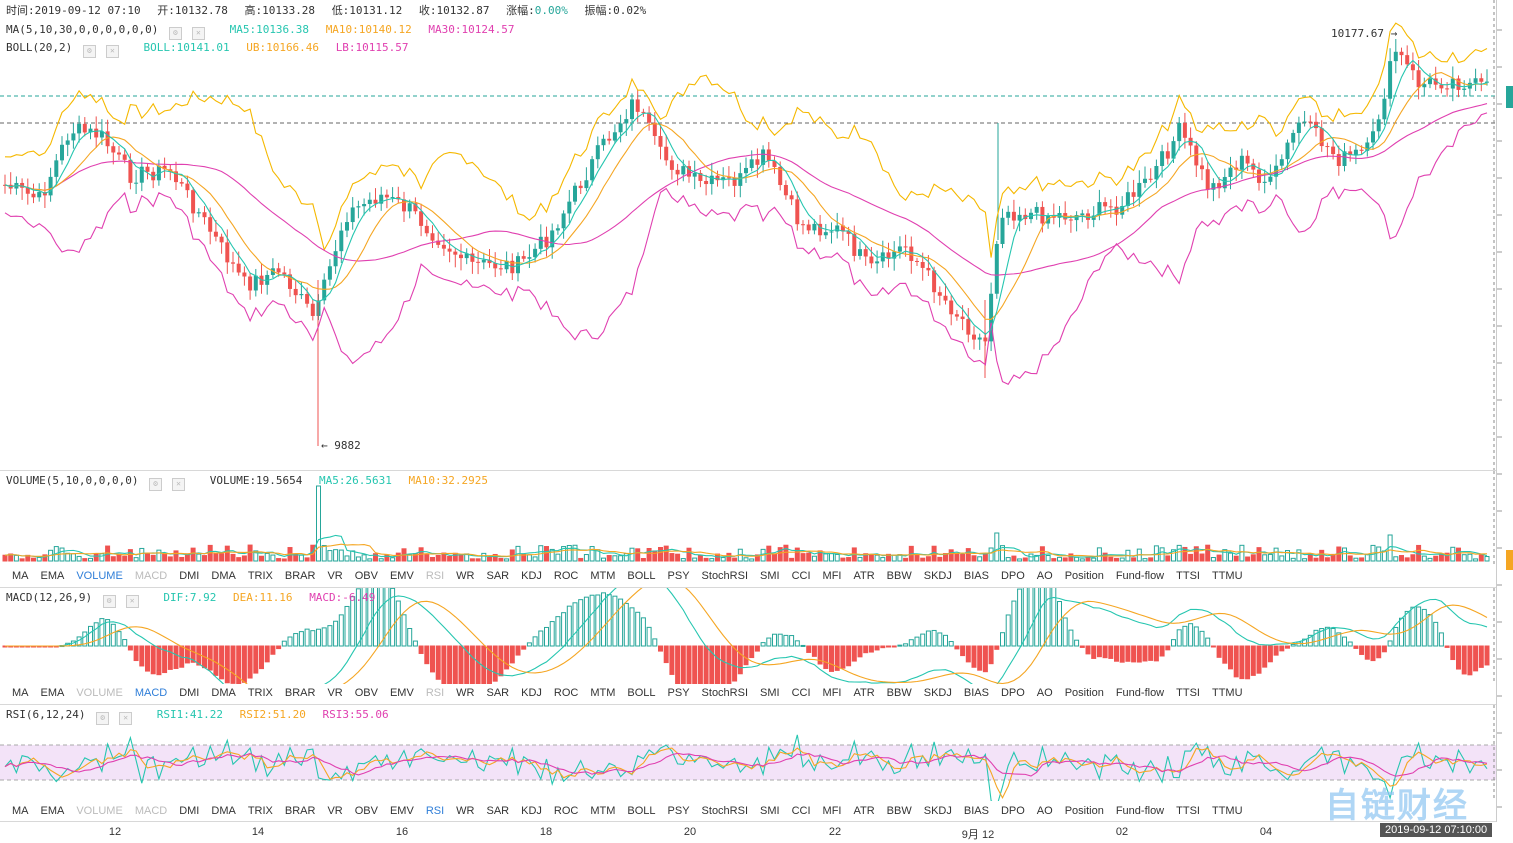  What do you see at coordinates (300, 811) in the screenshot?
I see `tab-brar: BRAR` at bounding box center [300, 811].